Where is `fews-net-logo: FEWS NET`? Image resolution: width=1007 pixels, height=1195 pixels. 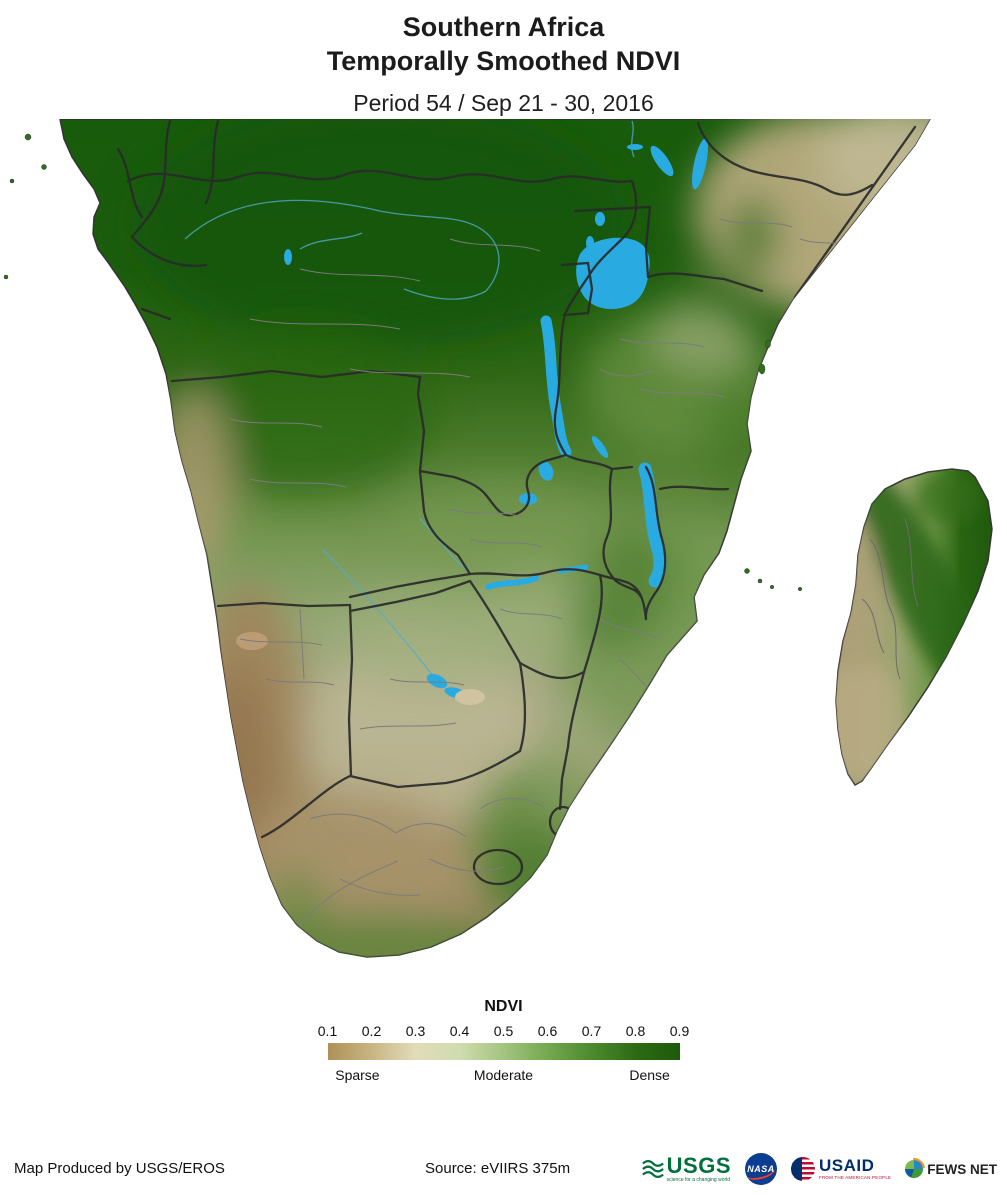
fews-net-logo: FEWS NET is located at coordinates (951, 1169).